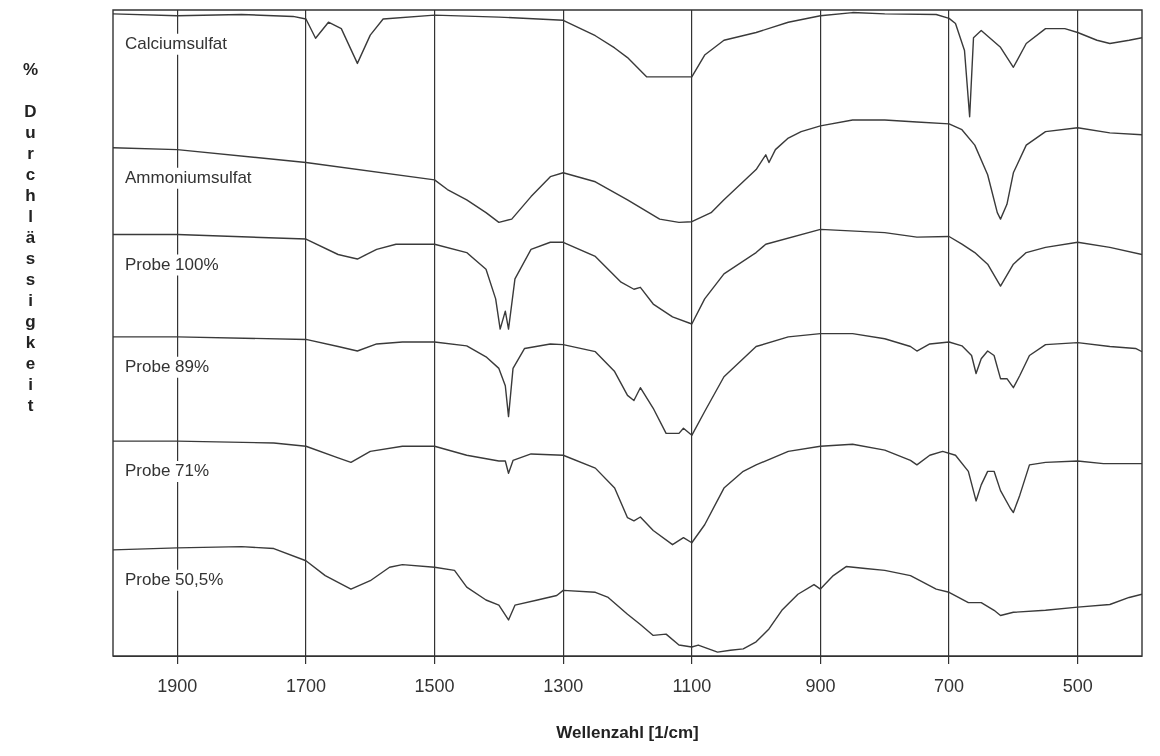 The image size is (1160, 756). I want to click on series-label: Probe 100%, so click(172, 264).